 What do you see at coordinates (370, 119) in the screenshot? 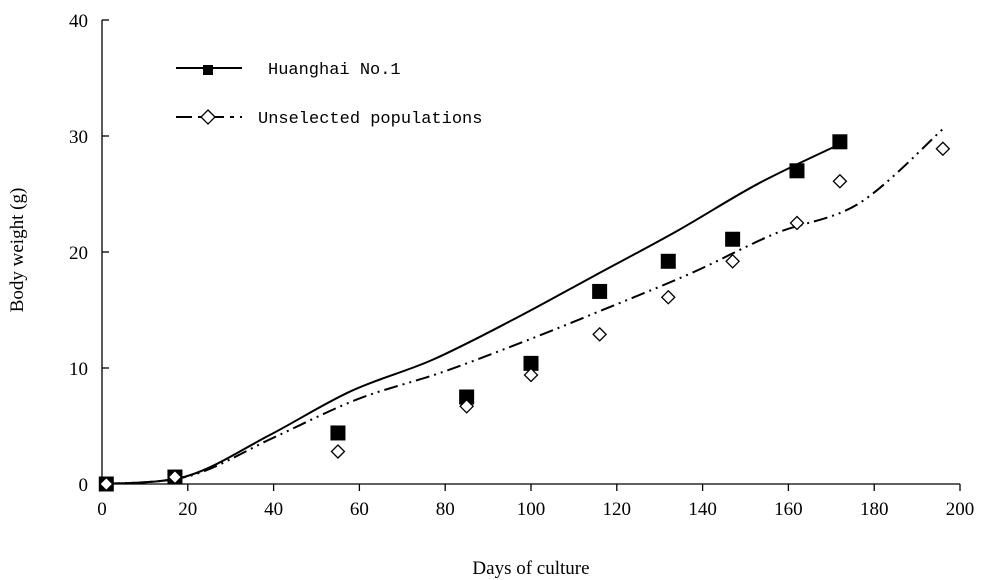
I see `legend-label-series-2: Unselected populations` at bounding box center [370, 119].